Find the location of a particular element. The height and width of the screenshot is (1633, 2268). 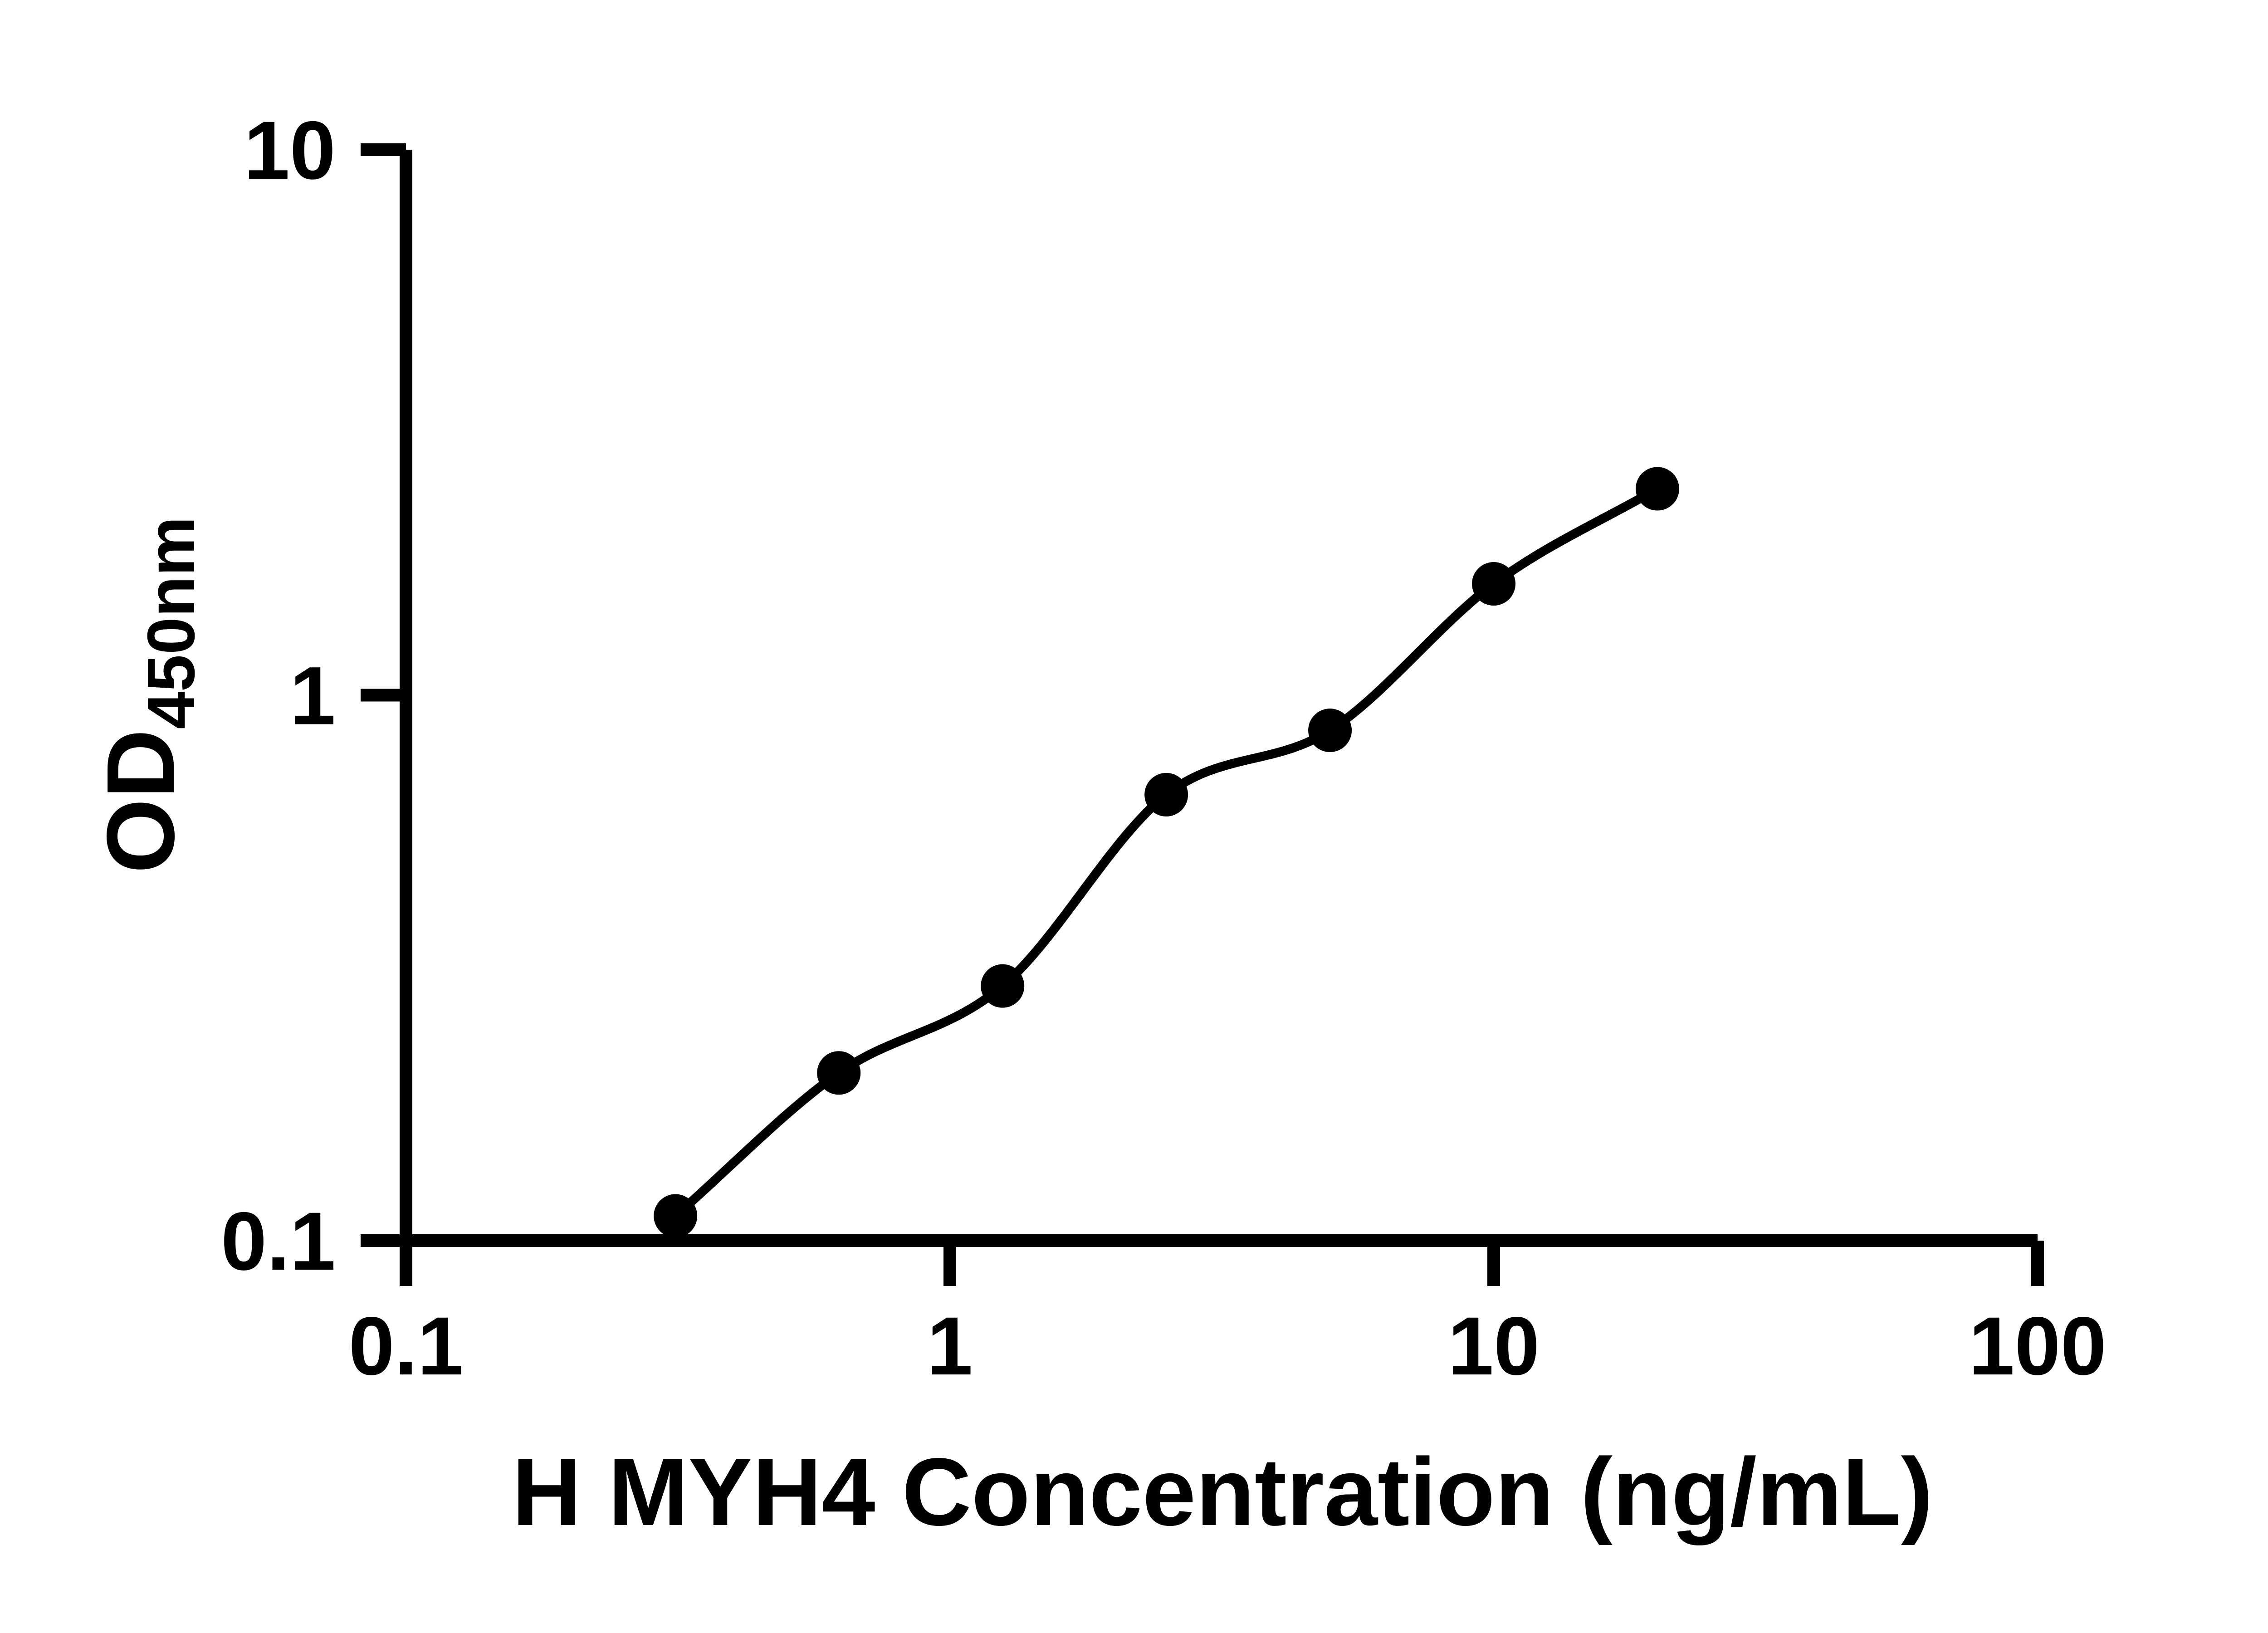

x-axis-tick-labels: 0.1 1 10 100 is located at coordinates (1227, 1346).